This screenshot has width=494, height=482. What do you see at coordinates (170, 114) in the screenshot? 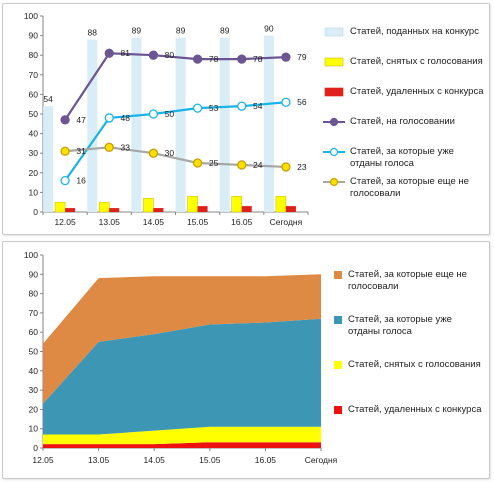
I see `line-point-label: 50` at bounding box center [170, 114].